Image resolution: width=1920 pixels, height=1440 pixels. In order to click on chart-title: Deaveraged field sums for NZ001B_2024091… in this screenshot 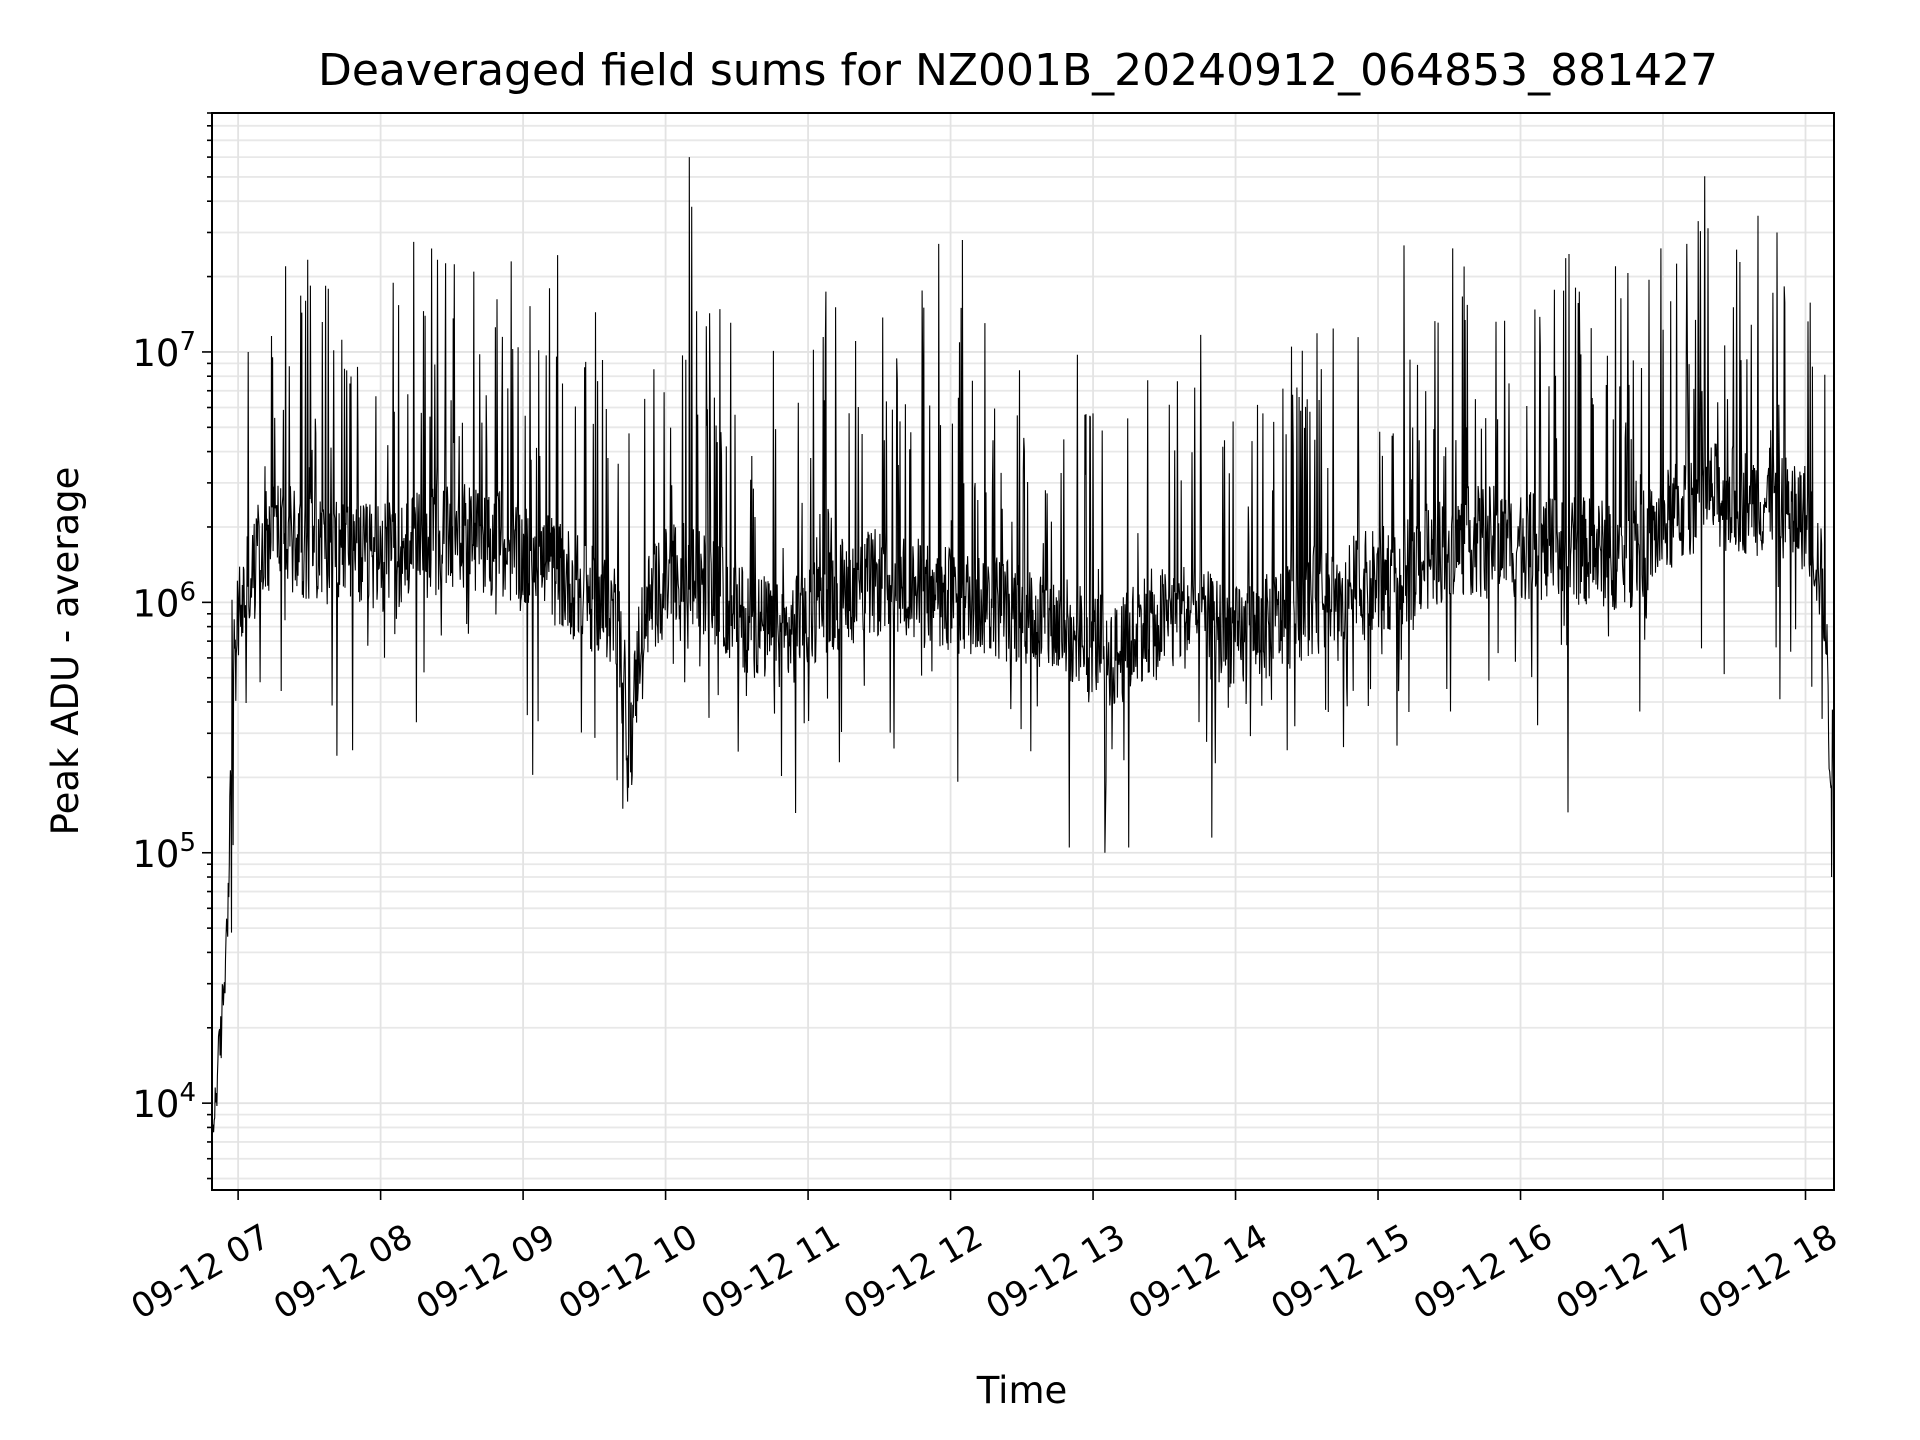, I will do `click(1018, 70)`.